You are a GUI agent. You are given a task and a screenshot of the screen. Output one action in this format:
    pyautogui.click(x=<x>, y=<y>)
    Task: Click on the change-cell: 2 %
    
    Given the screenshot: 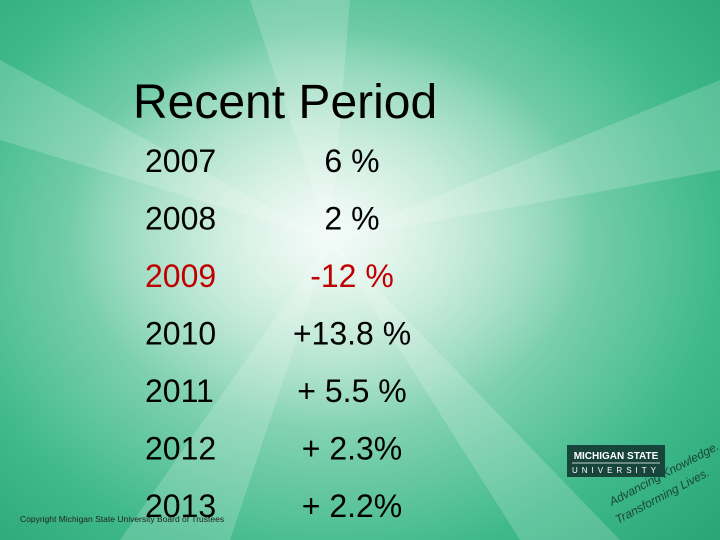 What is the action you would take?
    pyautogui.click(x=351, y=219)
    